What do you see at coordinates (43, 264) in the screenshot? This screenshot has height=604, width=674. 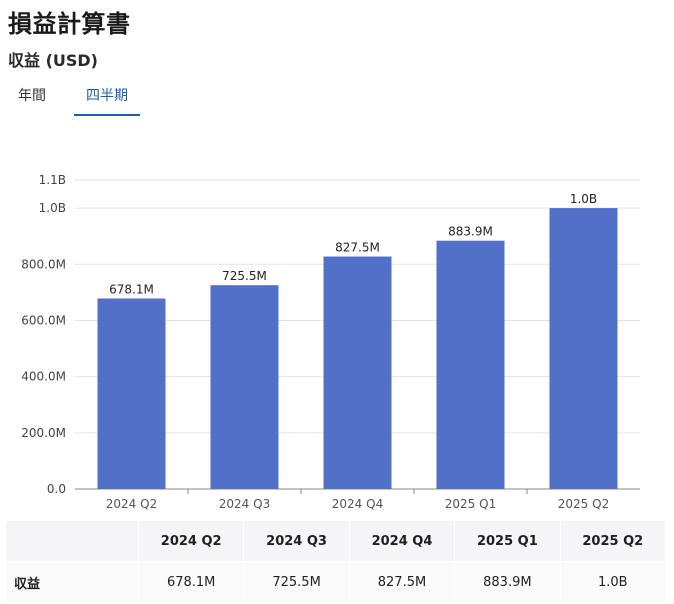 I see `y-tick-label: 800.0M` at bounding box center [43, 264].